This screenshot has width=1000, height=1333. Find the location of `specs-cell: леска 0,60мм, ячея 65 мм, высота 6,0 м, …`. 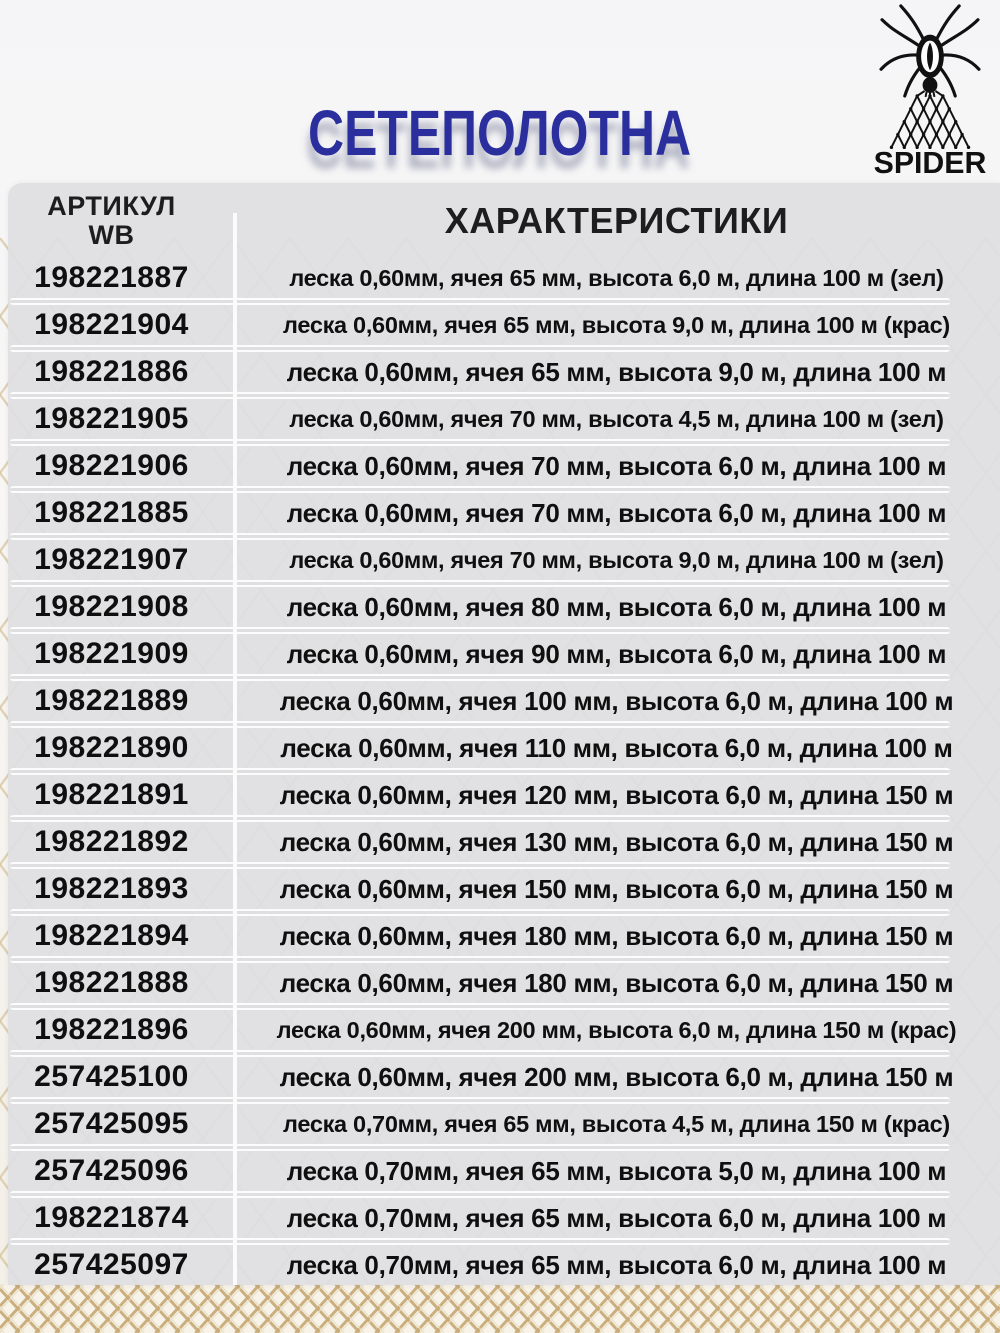

specs-cell: леска 0,60мм, ячея 65 мм, высота 6,0 м, … is located at coordinates (616, 277).